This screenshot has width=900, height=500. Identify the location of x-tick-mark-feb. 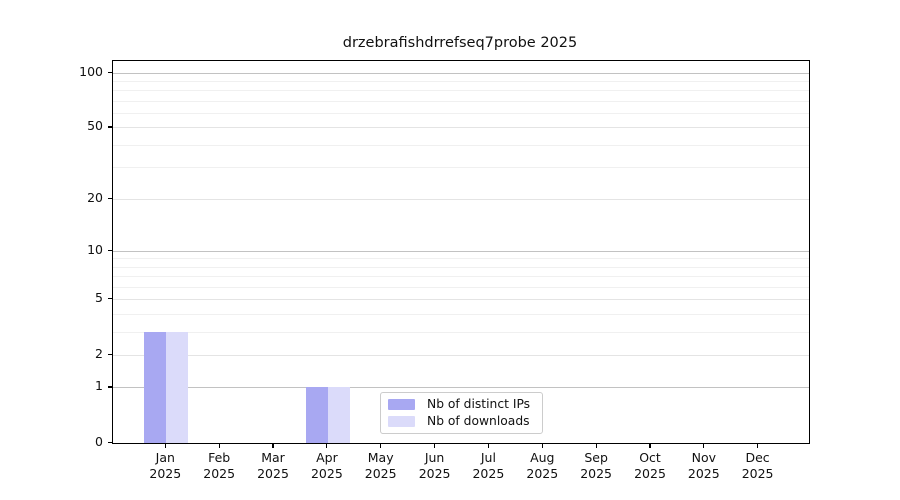
(219, 445).